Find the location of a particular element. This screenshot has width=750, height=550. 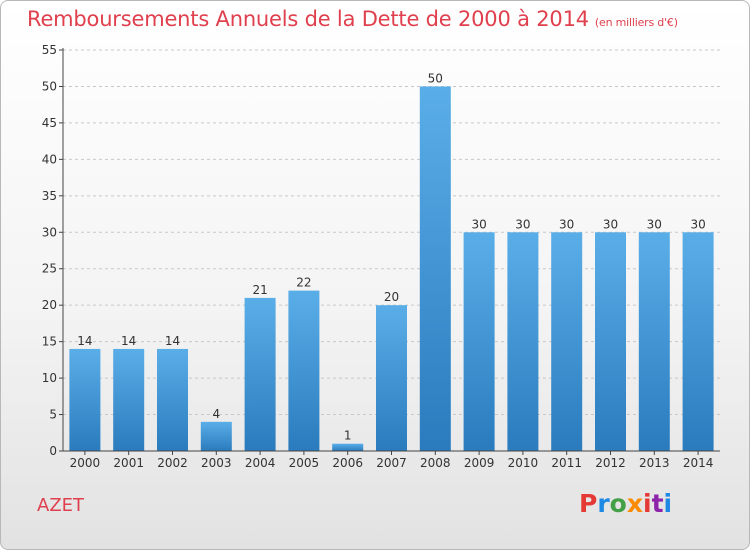

x-tick-label: 2011 is located at coordinates (566, 463).